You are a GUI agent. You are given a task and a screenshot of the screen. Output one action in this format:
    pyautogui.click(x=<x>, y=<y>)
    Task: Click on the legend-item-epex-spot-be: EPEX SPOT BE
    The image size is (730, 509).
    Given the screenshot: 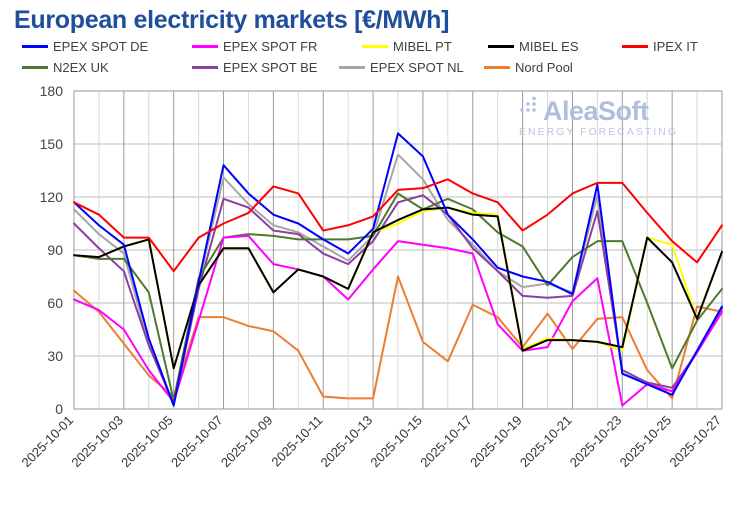 What is the action you would take?
    pyautogui.click(x=254, y=67)
    